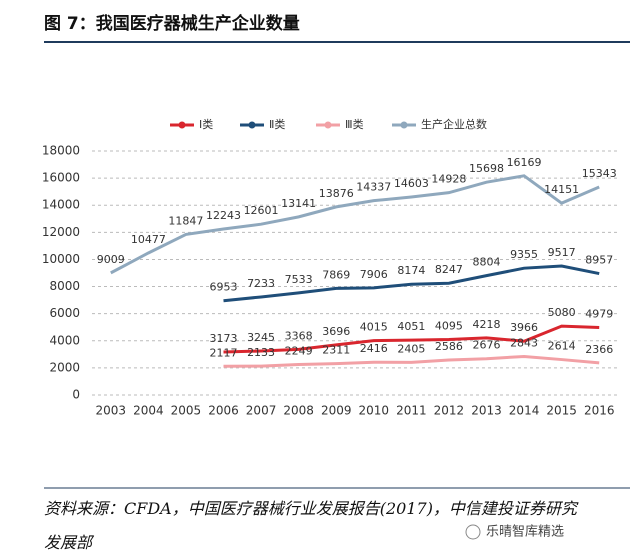 The height and width of the screenshot is (560, 640). What do you see at coordinates (599, 411) in the screenshot?
I see `x-tick-label: 2016` at bounding box center [599, 411].